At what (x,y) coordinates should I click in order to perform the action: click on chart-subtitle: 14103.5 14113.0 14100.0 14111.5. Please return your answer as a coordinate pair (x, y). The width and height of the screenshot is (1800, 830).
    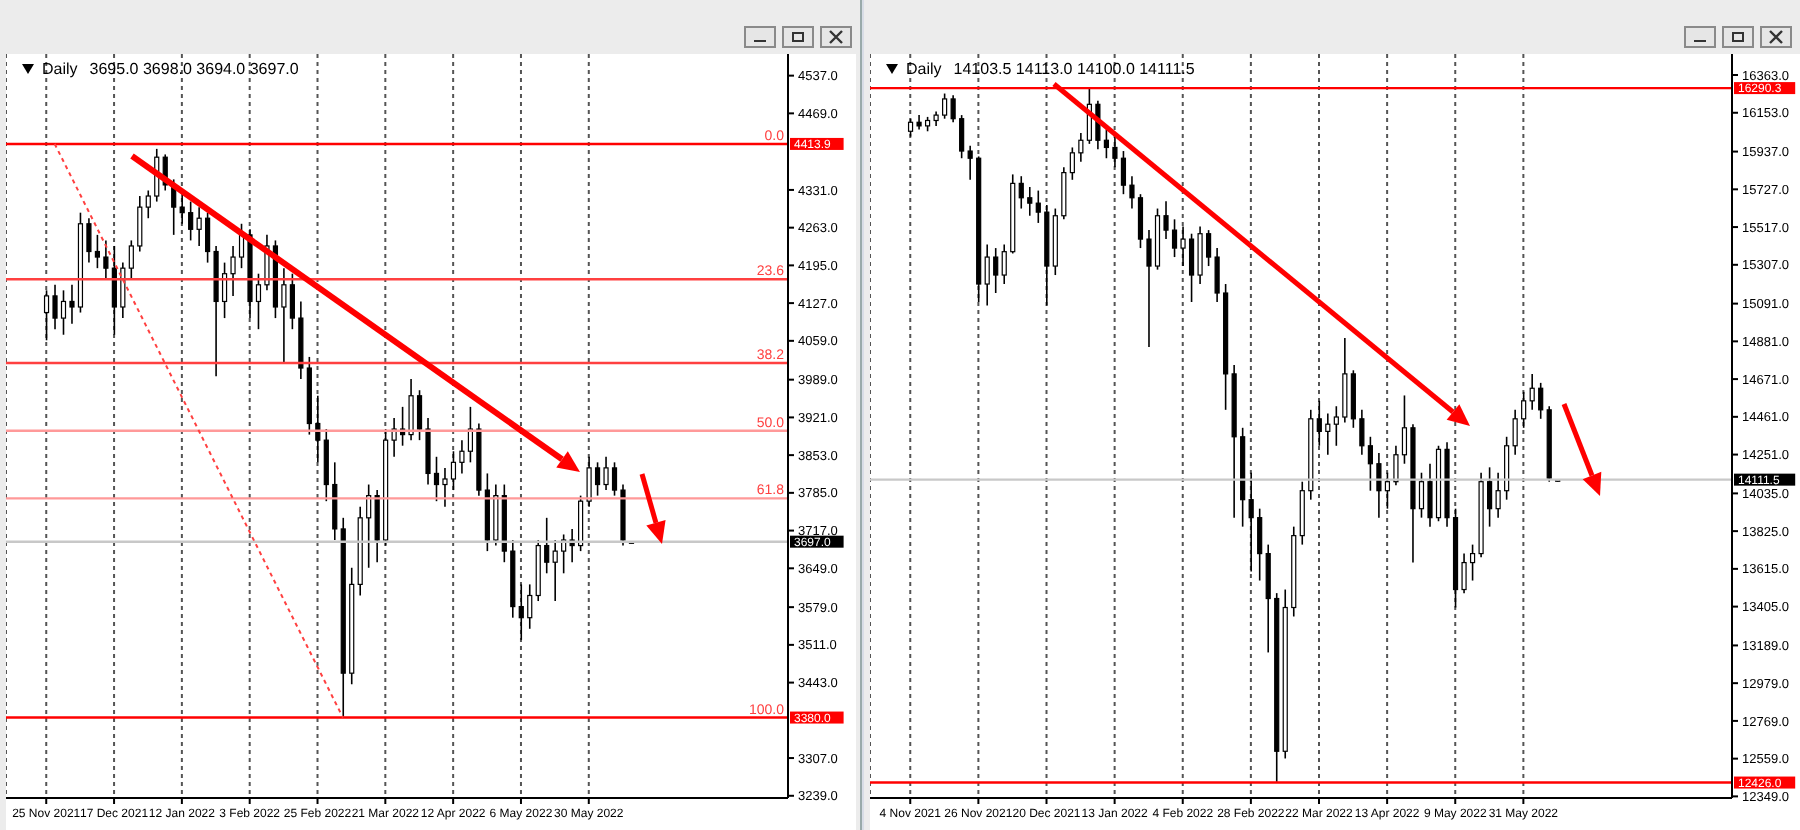
    Looking at the image, I should click on (1074, 69).